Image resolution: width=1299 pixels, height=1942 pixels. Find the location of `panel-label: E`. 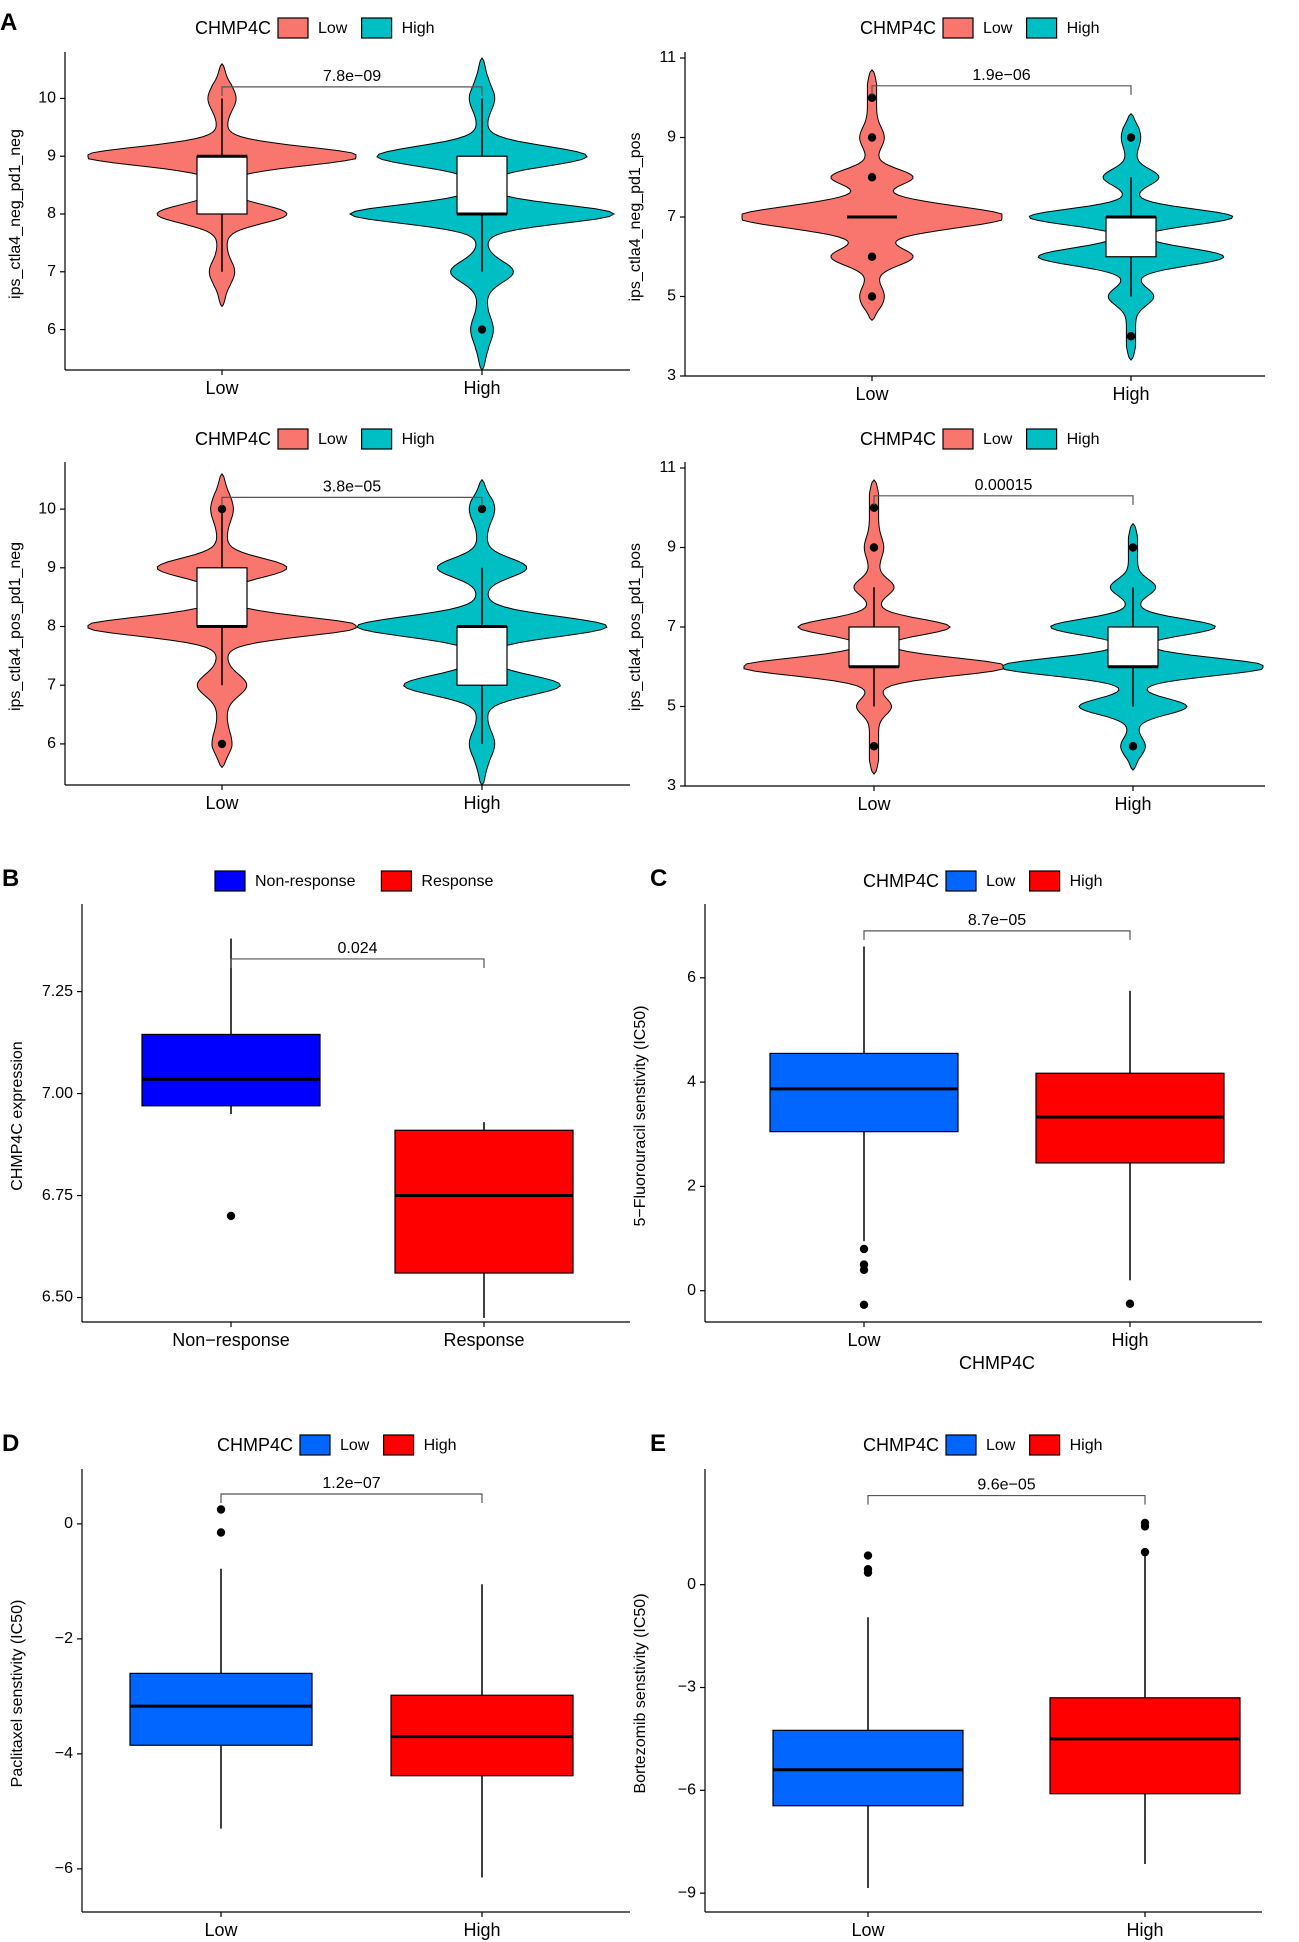

panel-label: E is located at coordinates (658, 1443).